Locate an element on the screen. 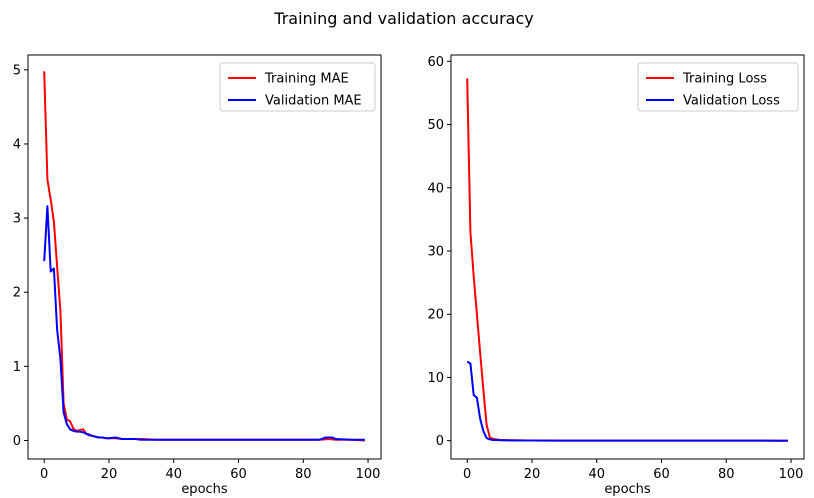  legend-entry: Validation Loss is located at coordinates (731, 101).